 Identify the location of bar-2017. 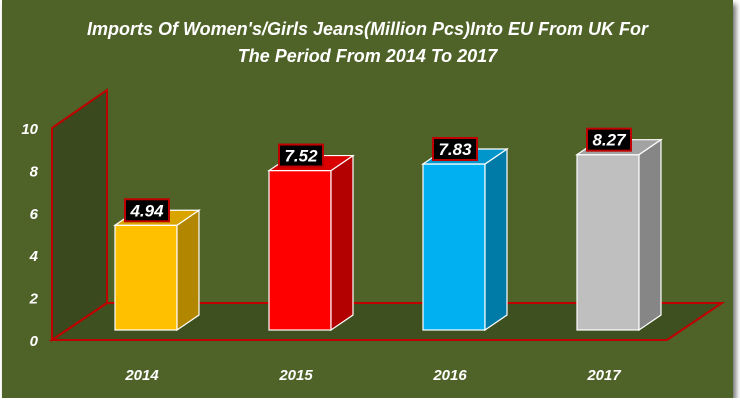
(608, 242).